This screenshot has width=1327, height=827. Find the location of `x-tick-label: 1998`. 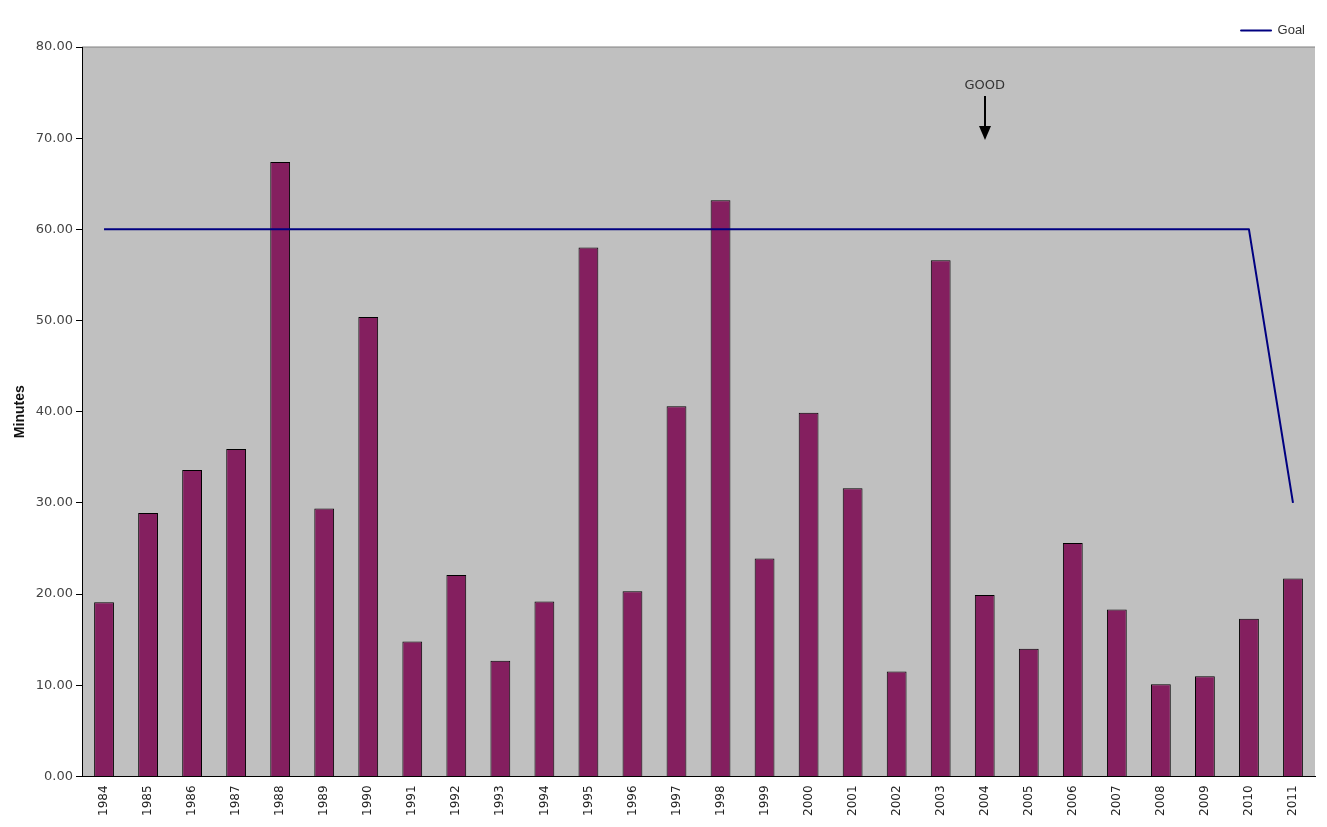

x-tick-label: 1998 is located at coordinates (719, 801).